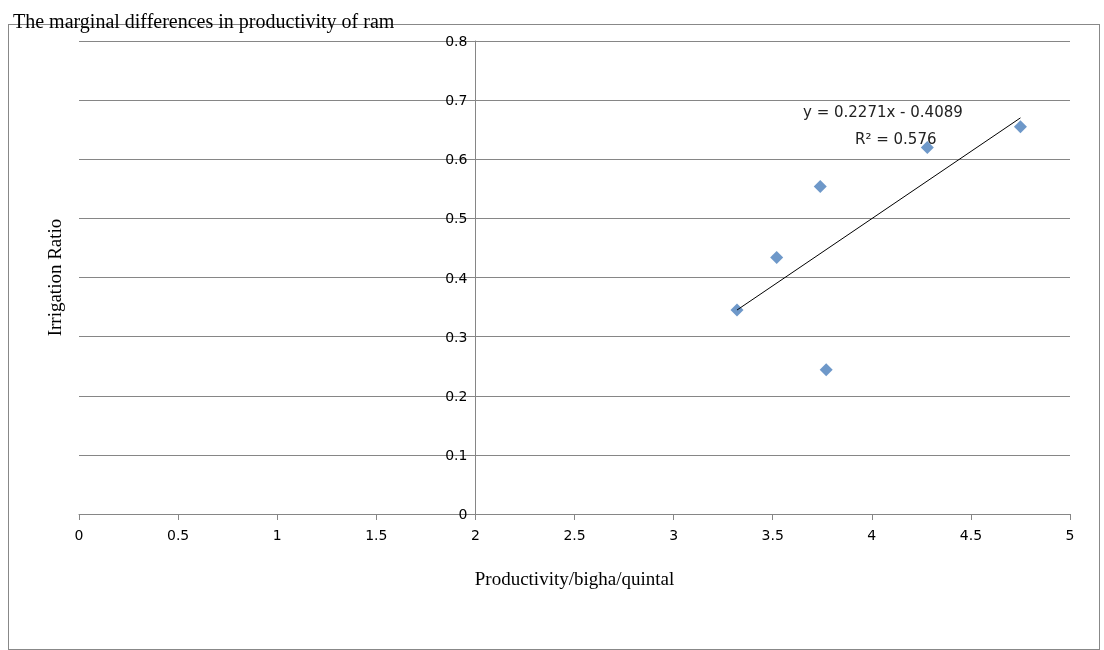 This screenshot has height=650, width=1104. Describe the element at coordinates (79, 535) in the screenshot. I see `x-tick-label: 0` at that location.